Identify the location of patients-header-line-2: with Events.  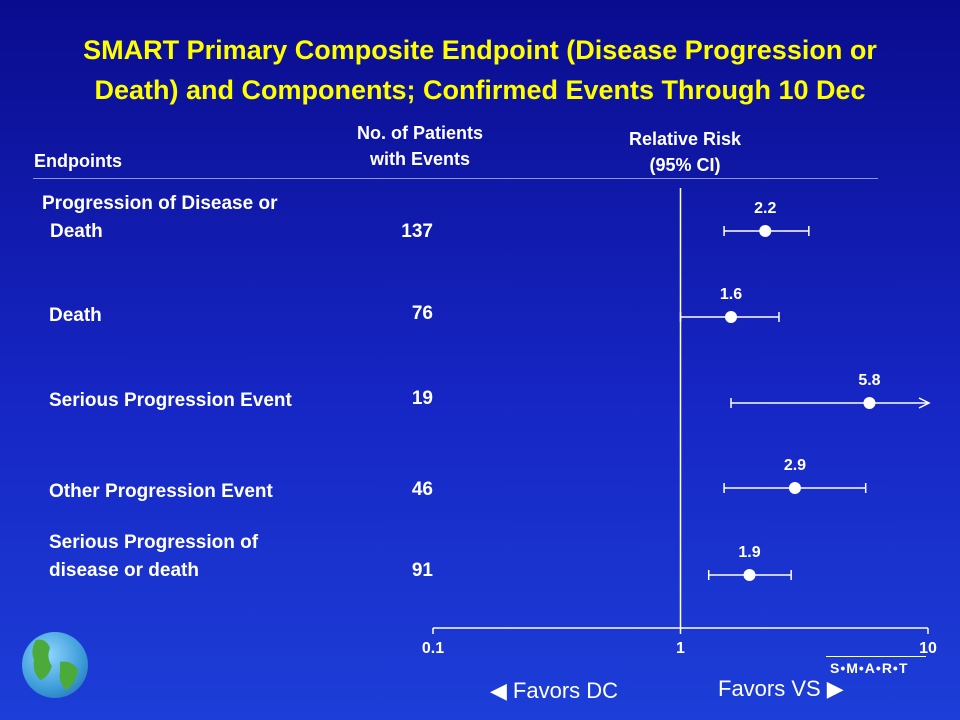
(420, 159).